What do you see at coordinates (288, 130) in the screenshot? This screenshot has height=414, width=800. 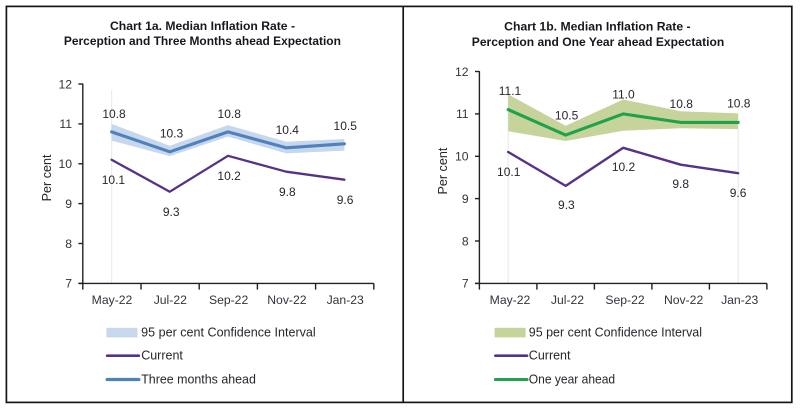 I see `svg-text: 10.4` at bounding box center [288, 130].